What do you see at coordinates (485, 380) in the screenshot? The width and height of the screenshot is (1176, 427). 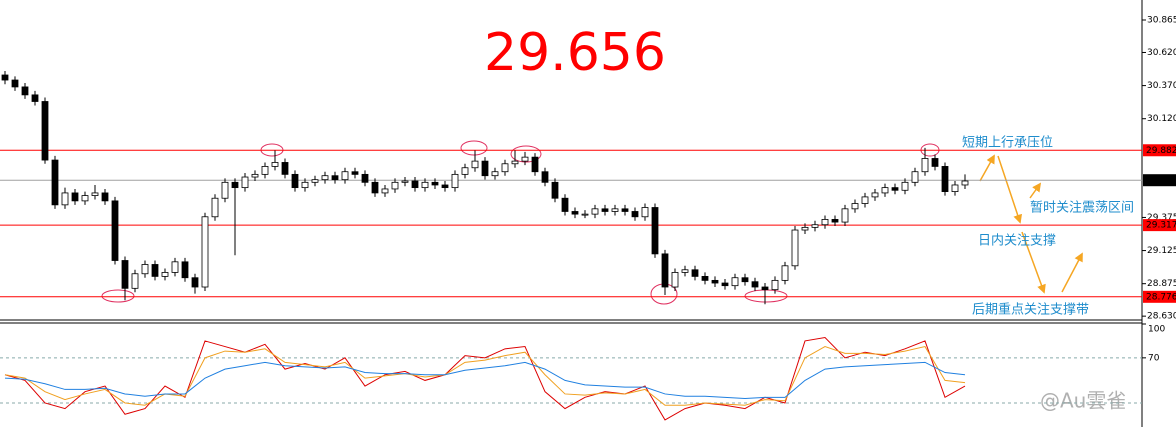 I see `oscillator-line` at bounding box center [485, 380].